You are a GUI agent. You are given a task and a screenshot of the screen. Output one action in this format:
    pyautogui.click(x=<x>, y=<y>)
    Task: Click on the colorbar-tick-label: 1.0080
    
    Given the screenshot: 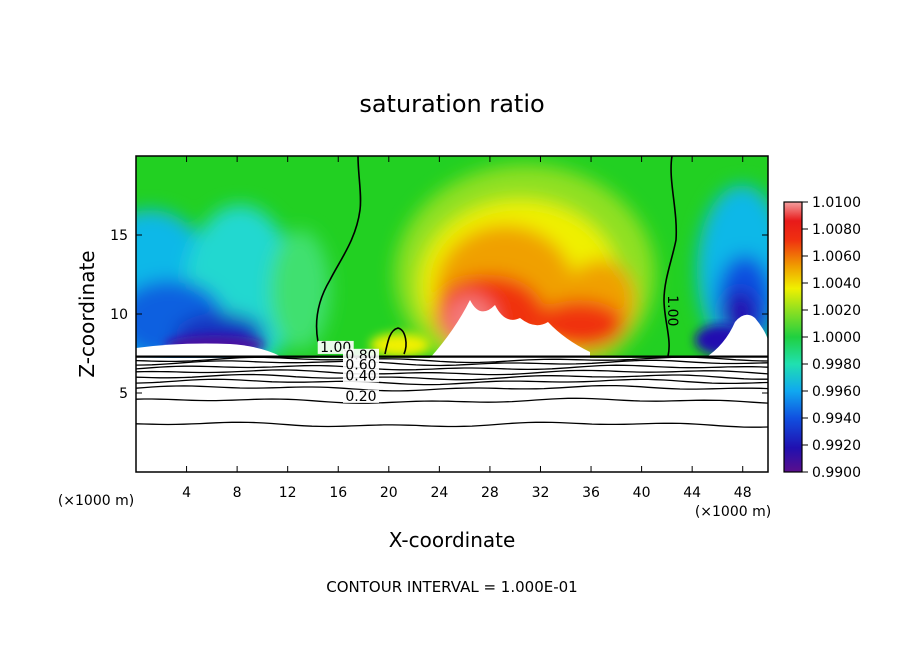 What is the action you would take?
    pyautogui.click(x=836, y=230)
    